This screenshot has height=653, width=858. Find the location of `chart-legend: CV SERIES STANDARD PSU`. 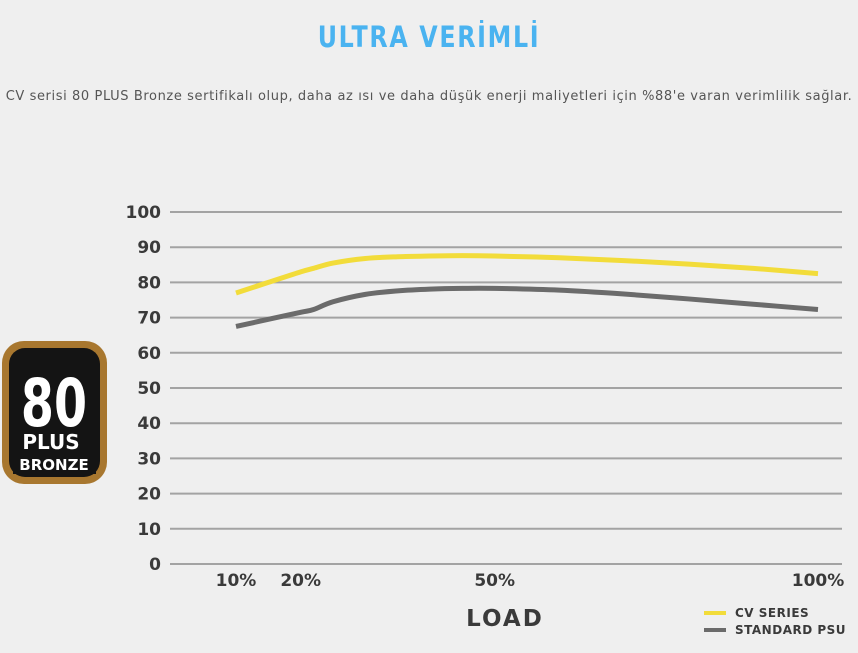

chart-legend: CV SERIES STANDARD PSU is located at coordinates (775, 621).